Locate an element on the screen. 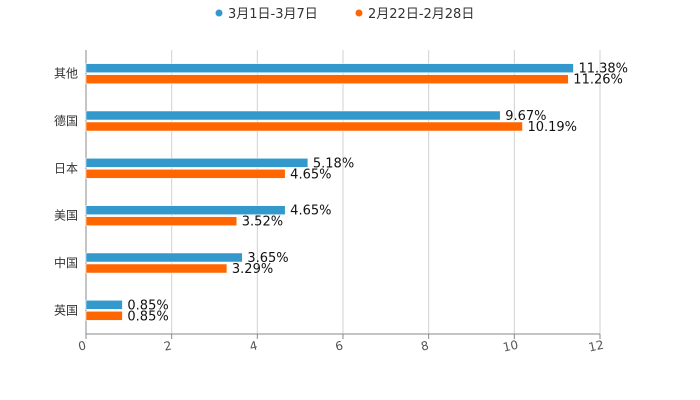 The image size is (700, 400). data-label-series2-2: 10.19% is located at coordinates (552, 127).